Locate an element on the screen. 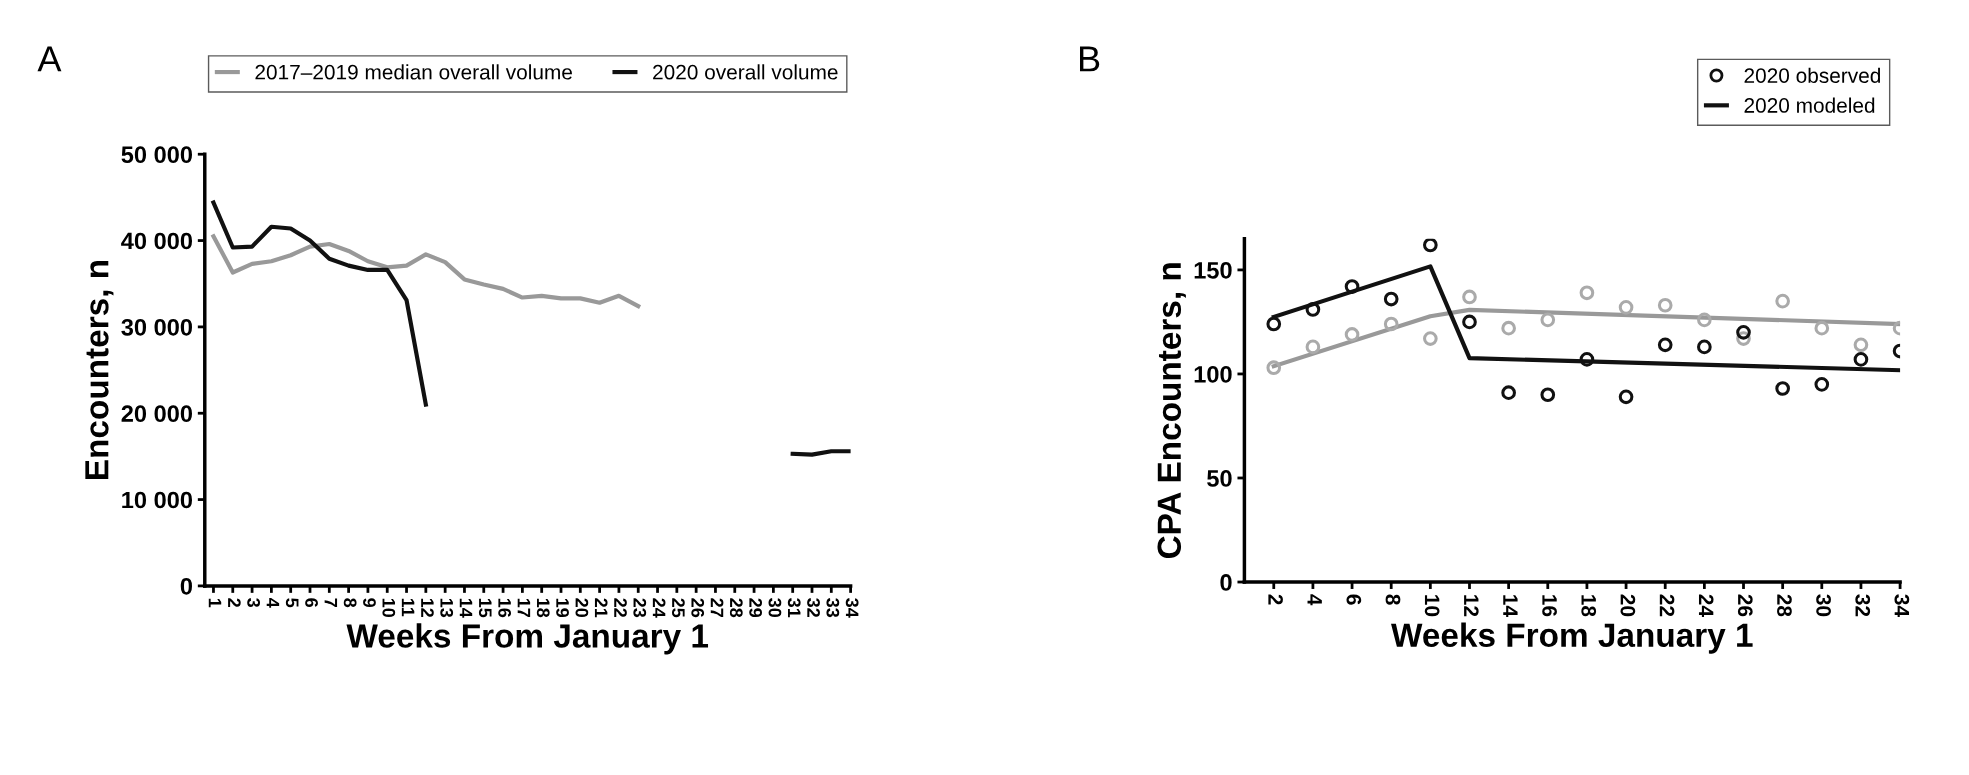  x-tick-label: 1 is located at coordinates (215, 603).